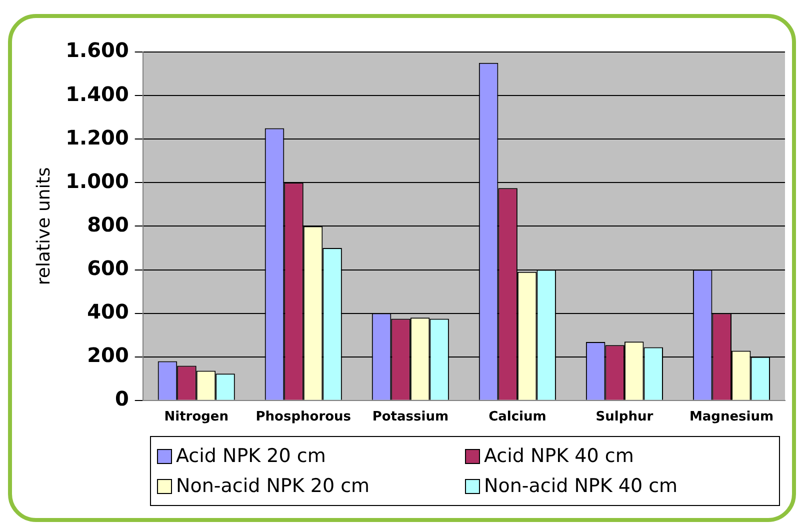 The width and height of the screenshot is (801, 530). What do you see at coordinates (108, 224) in the screenshot?
I see `y-tick-label: 800` at bounding box center [108, 224].